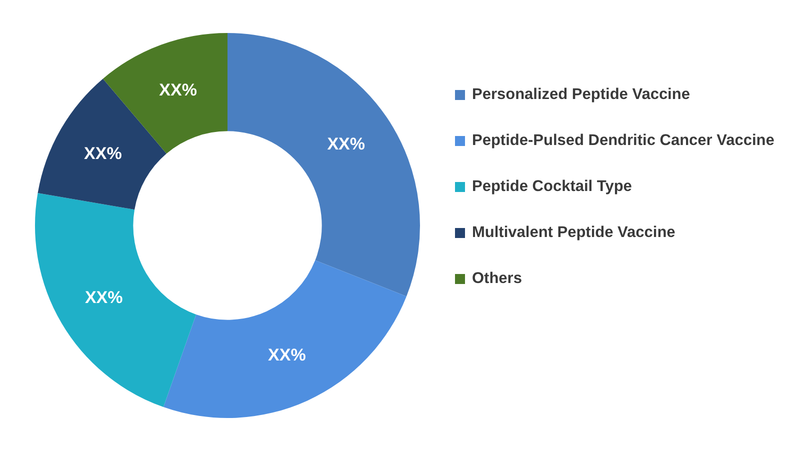 The image size is (800, 453). I want to click on legend-label: Personalized Peptide Vaccine, so click(581, 95).